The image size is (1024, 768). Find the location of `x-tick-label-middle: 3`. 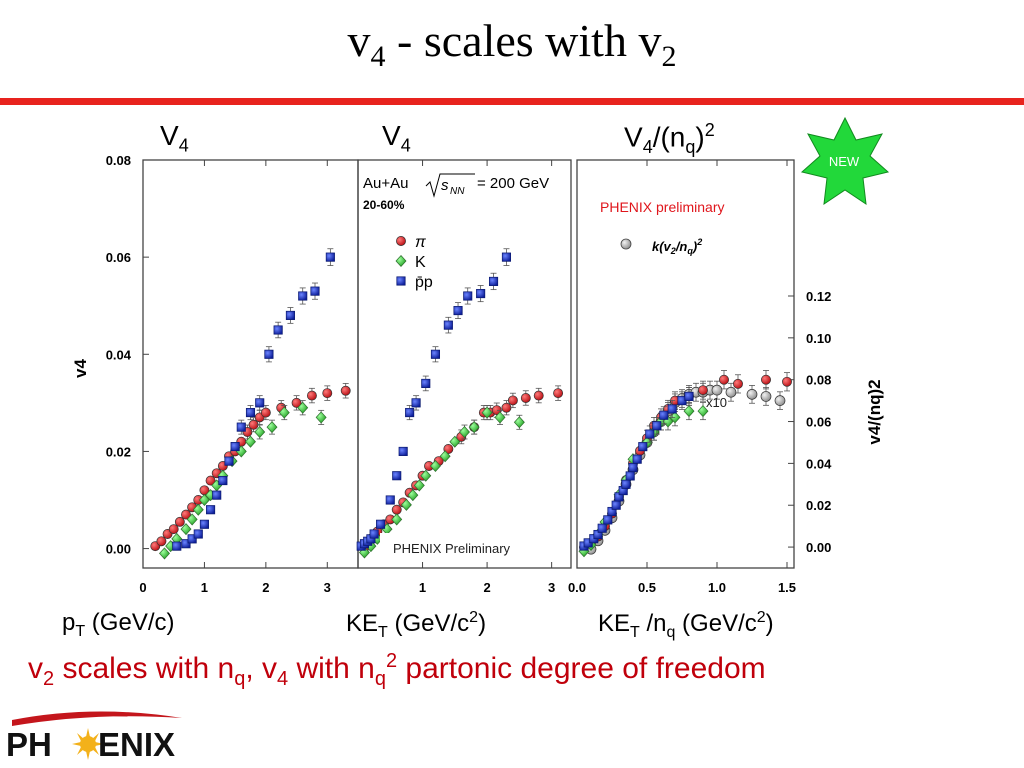

x-tick-label-middle: 3 is located at coordinates (551, 587).